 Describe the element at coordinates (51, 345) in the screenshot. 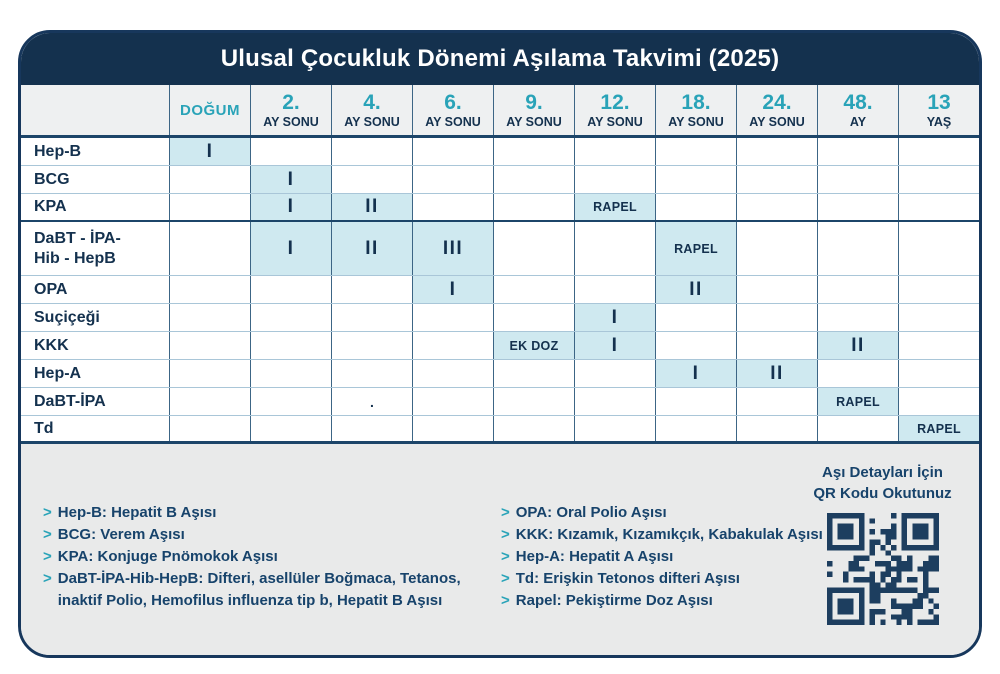

I see `row-label-line1: KKK` at that location.